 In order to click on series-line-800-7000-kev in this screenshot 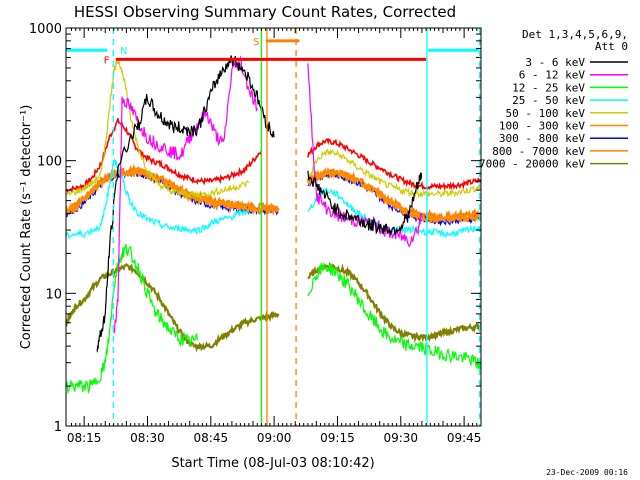, I will do `click(173, 188)`.